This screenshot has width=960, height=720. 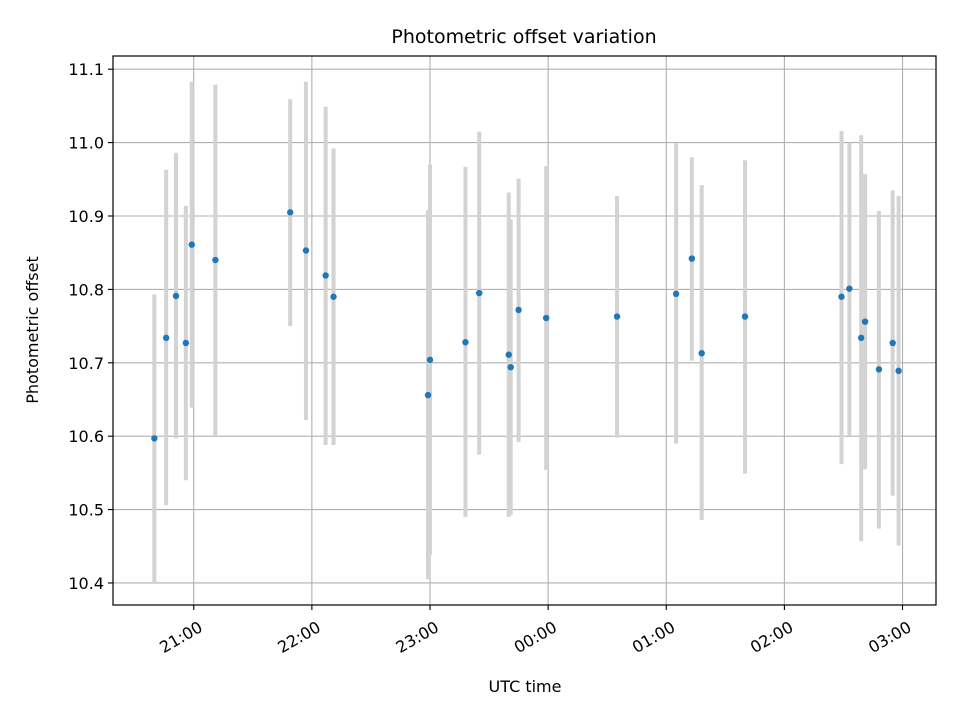 What do you see at coordinates (525, 686) in the screenshot?
I see `x-axis-label: UTC time` at bounding box center [525, 686].